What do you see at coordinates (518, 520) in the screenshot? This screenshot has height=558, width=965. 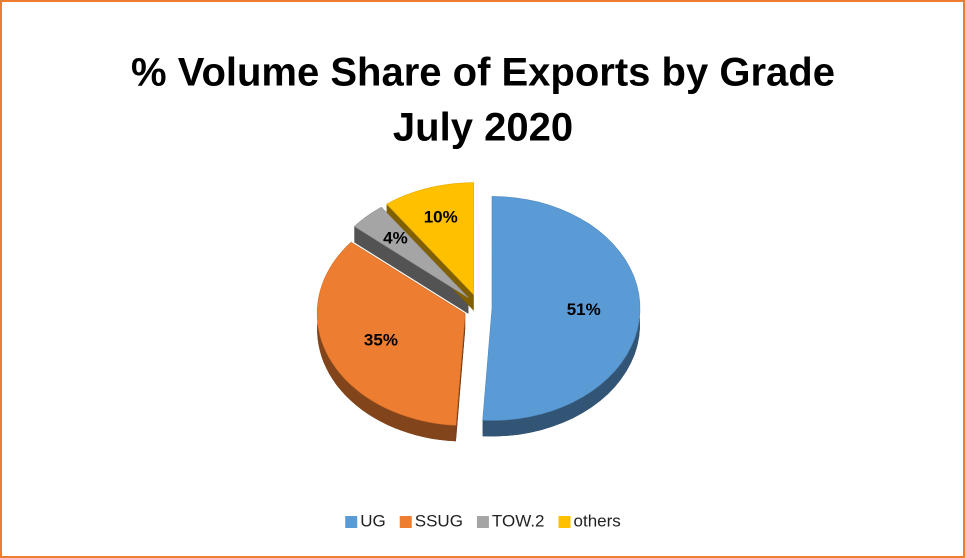 I see `legend-label: TOW.2` at bounding box center [518, 520].